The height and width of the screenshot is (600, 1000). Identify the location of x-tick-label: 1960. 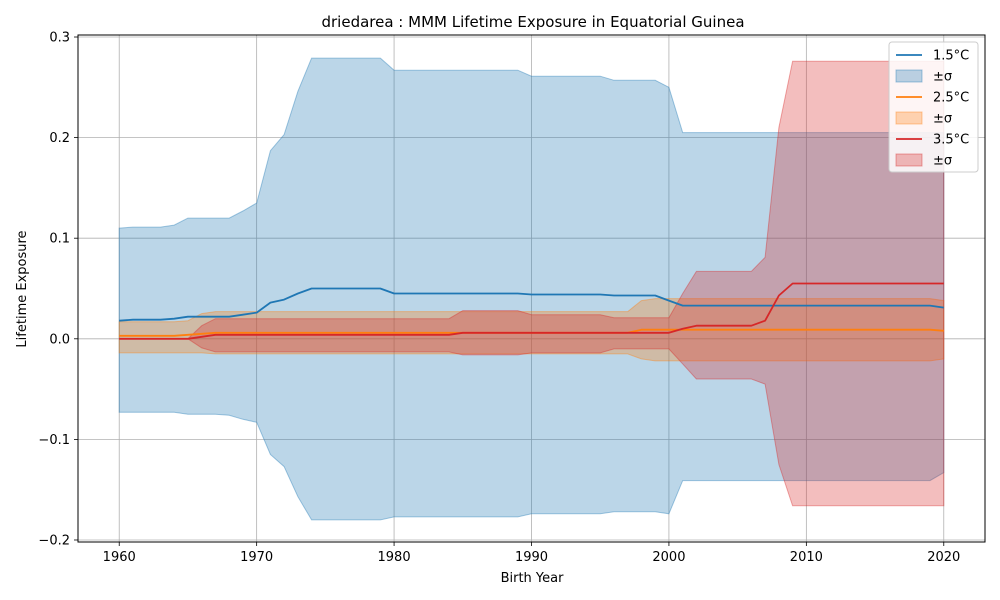
(119, 557).